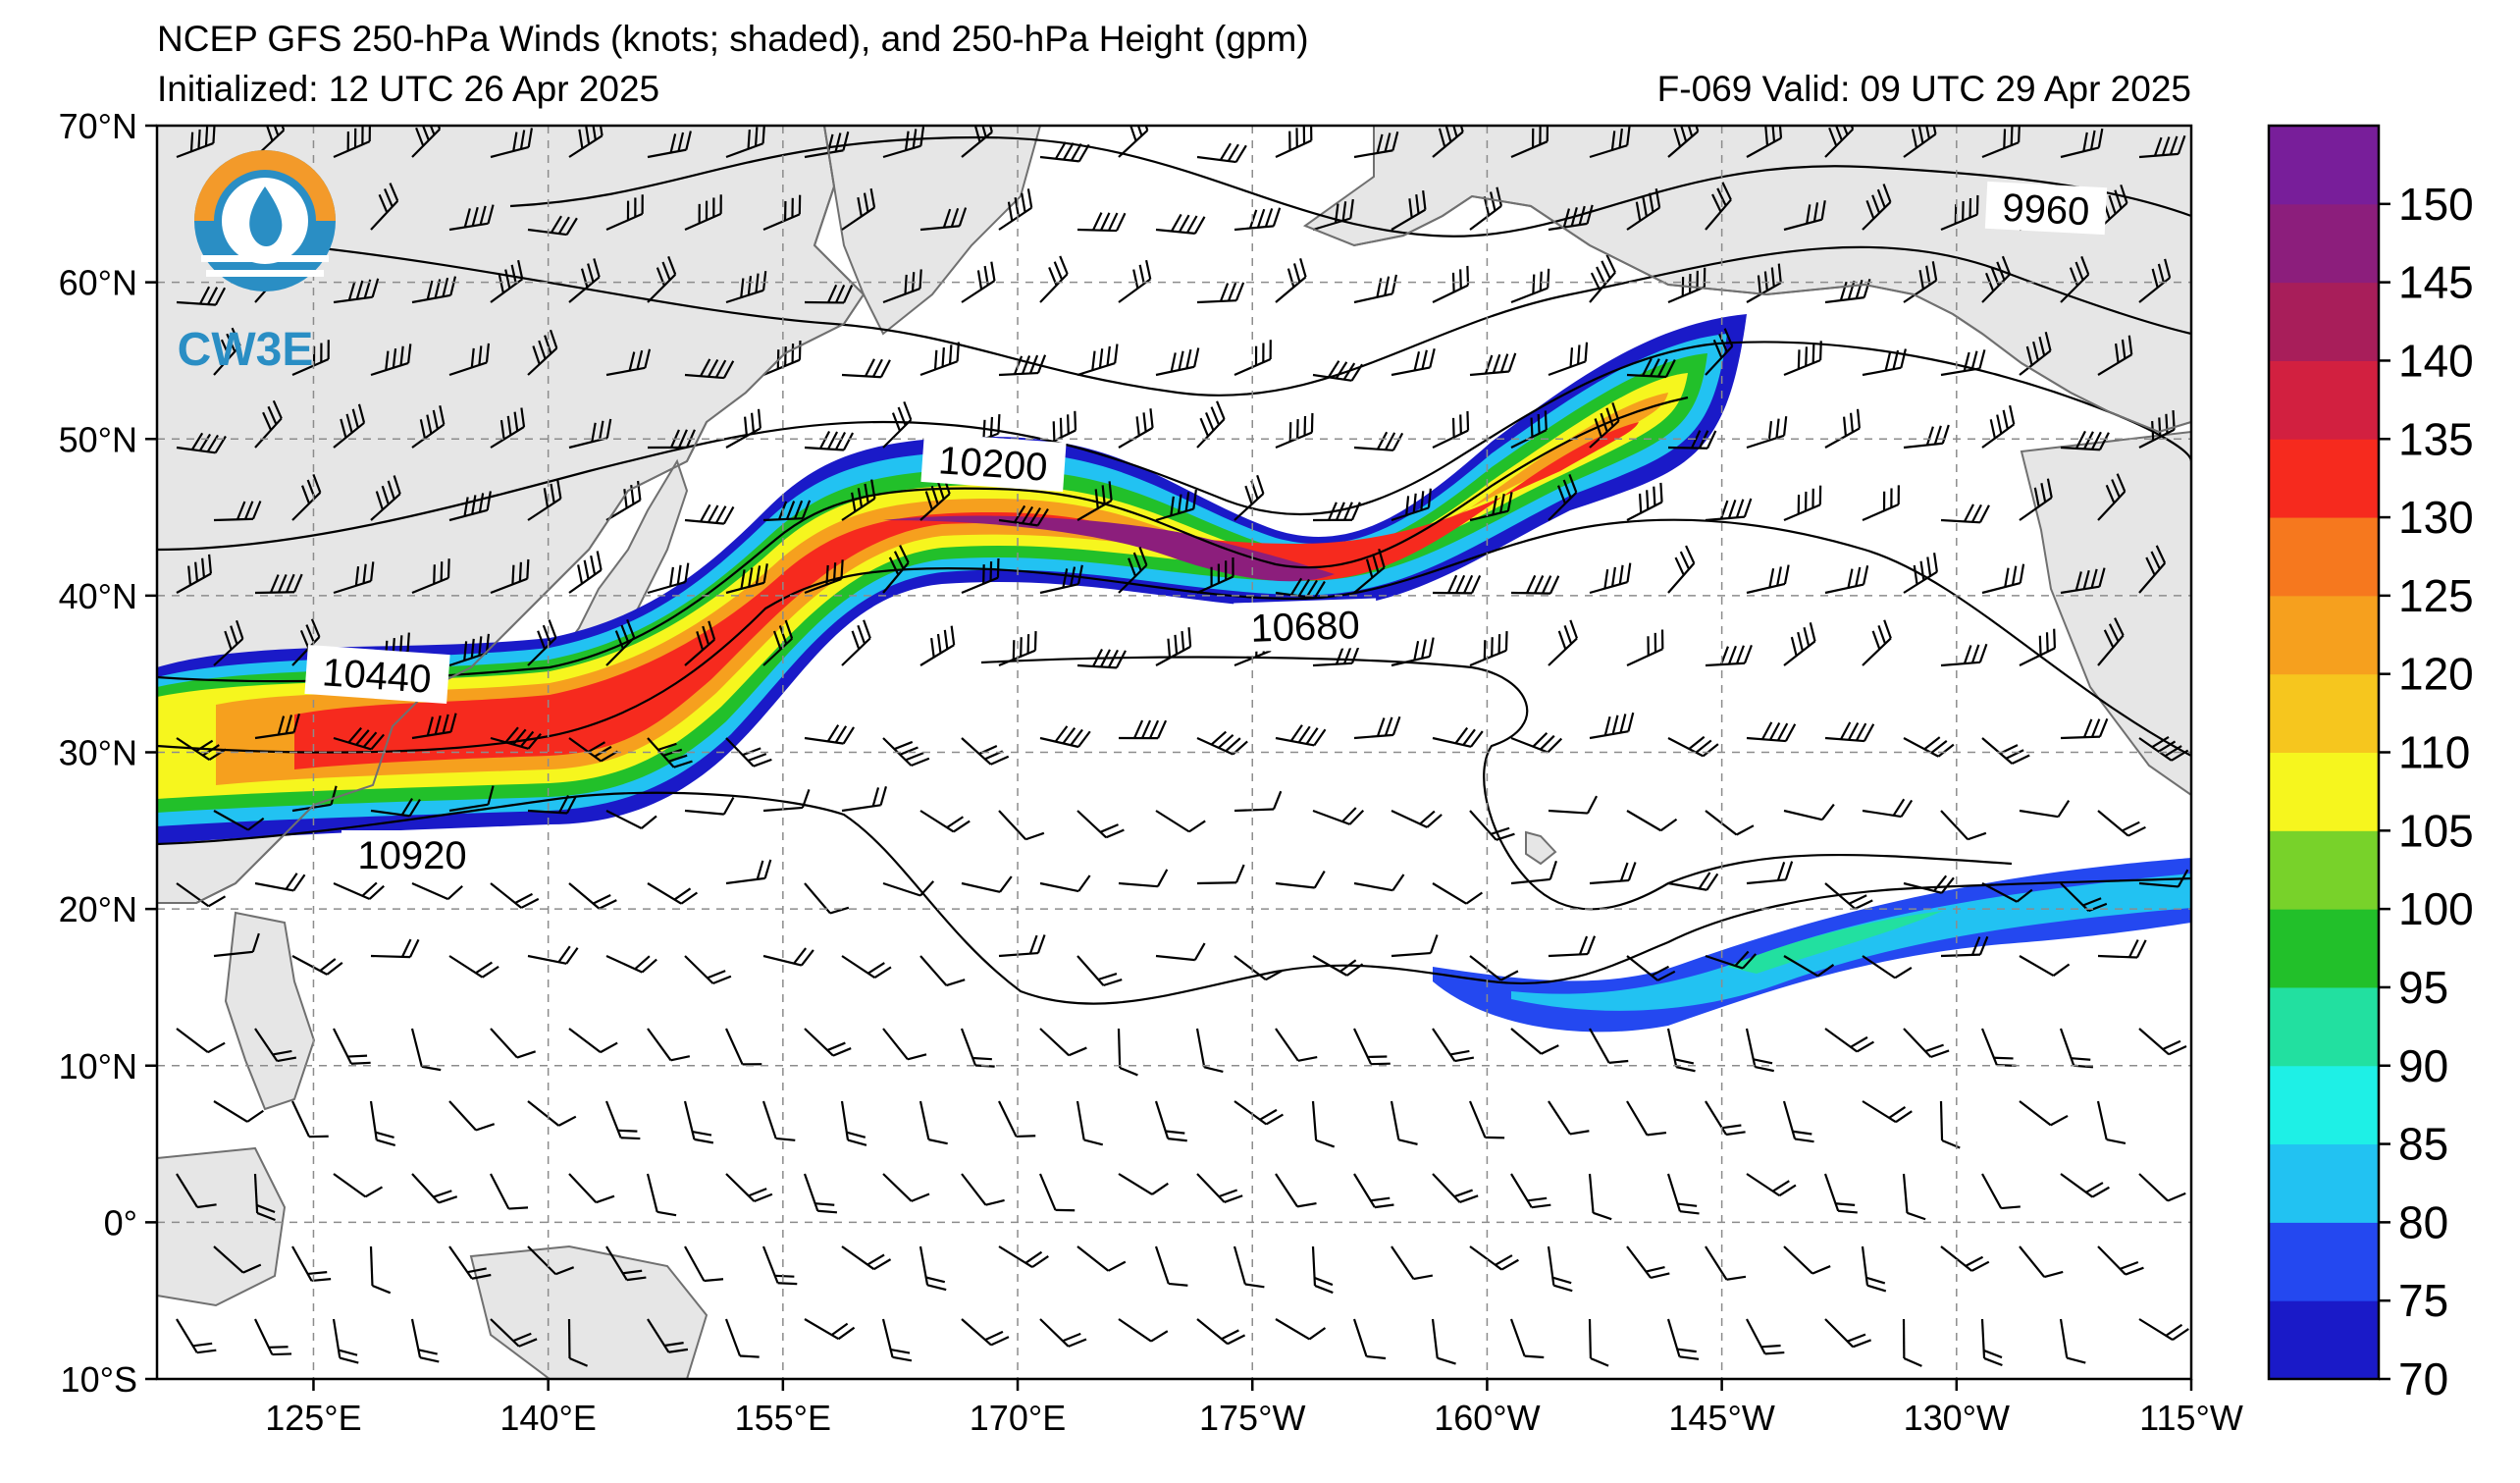 Image resolution: width=2520 pixels, height=1483 pixels. What do you see at coordinates (408, 89) in the screenshot?
I see `initialized-time: Initialized: 12 UTC 26 Apr 2025` at bounding box center [408, 89].